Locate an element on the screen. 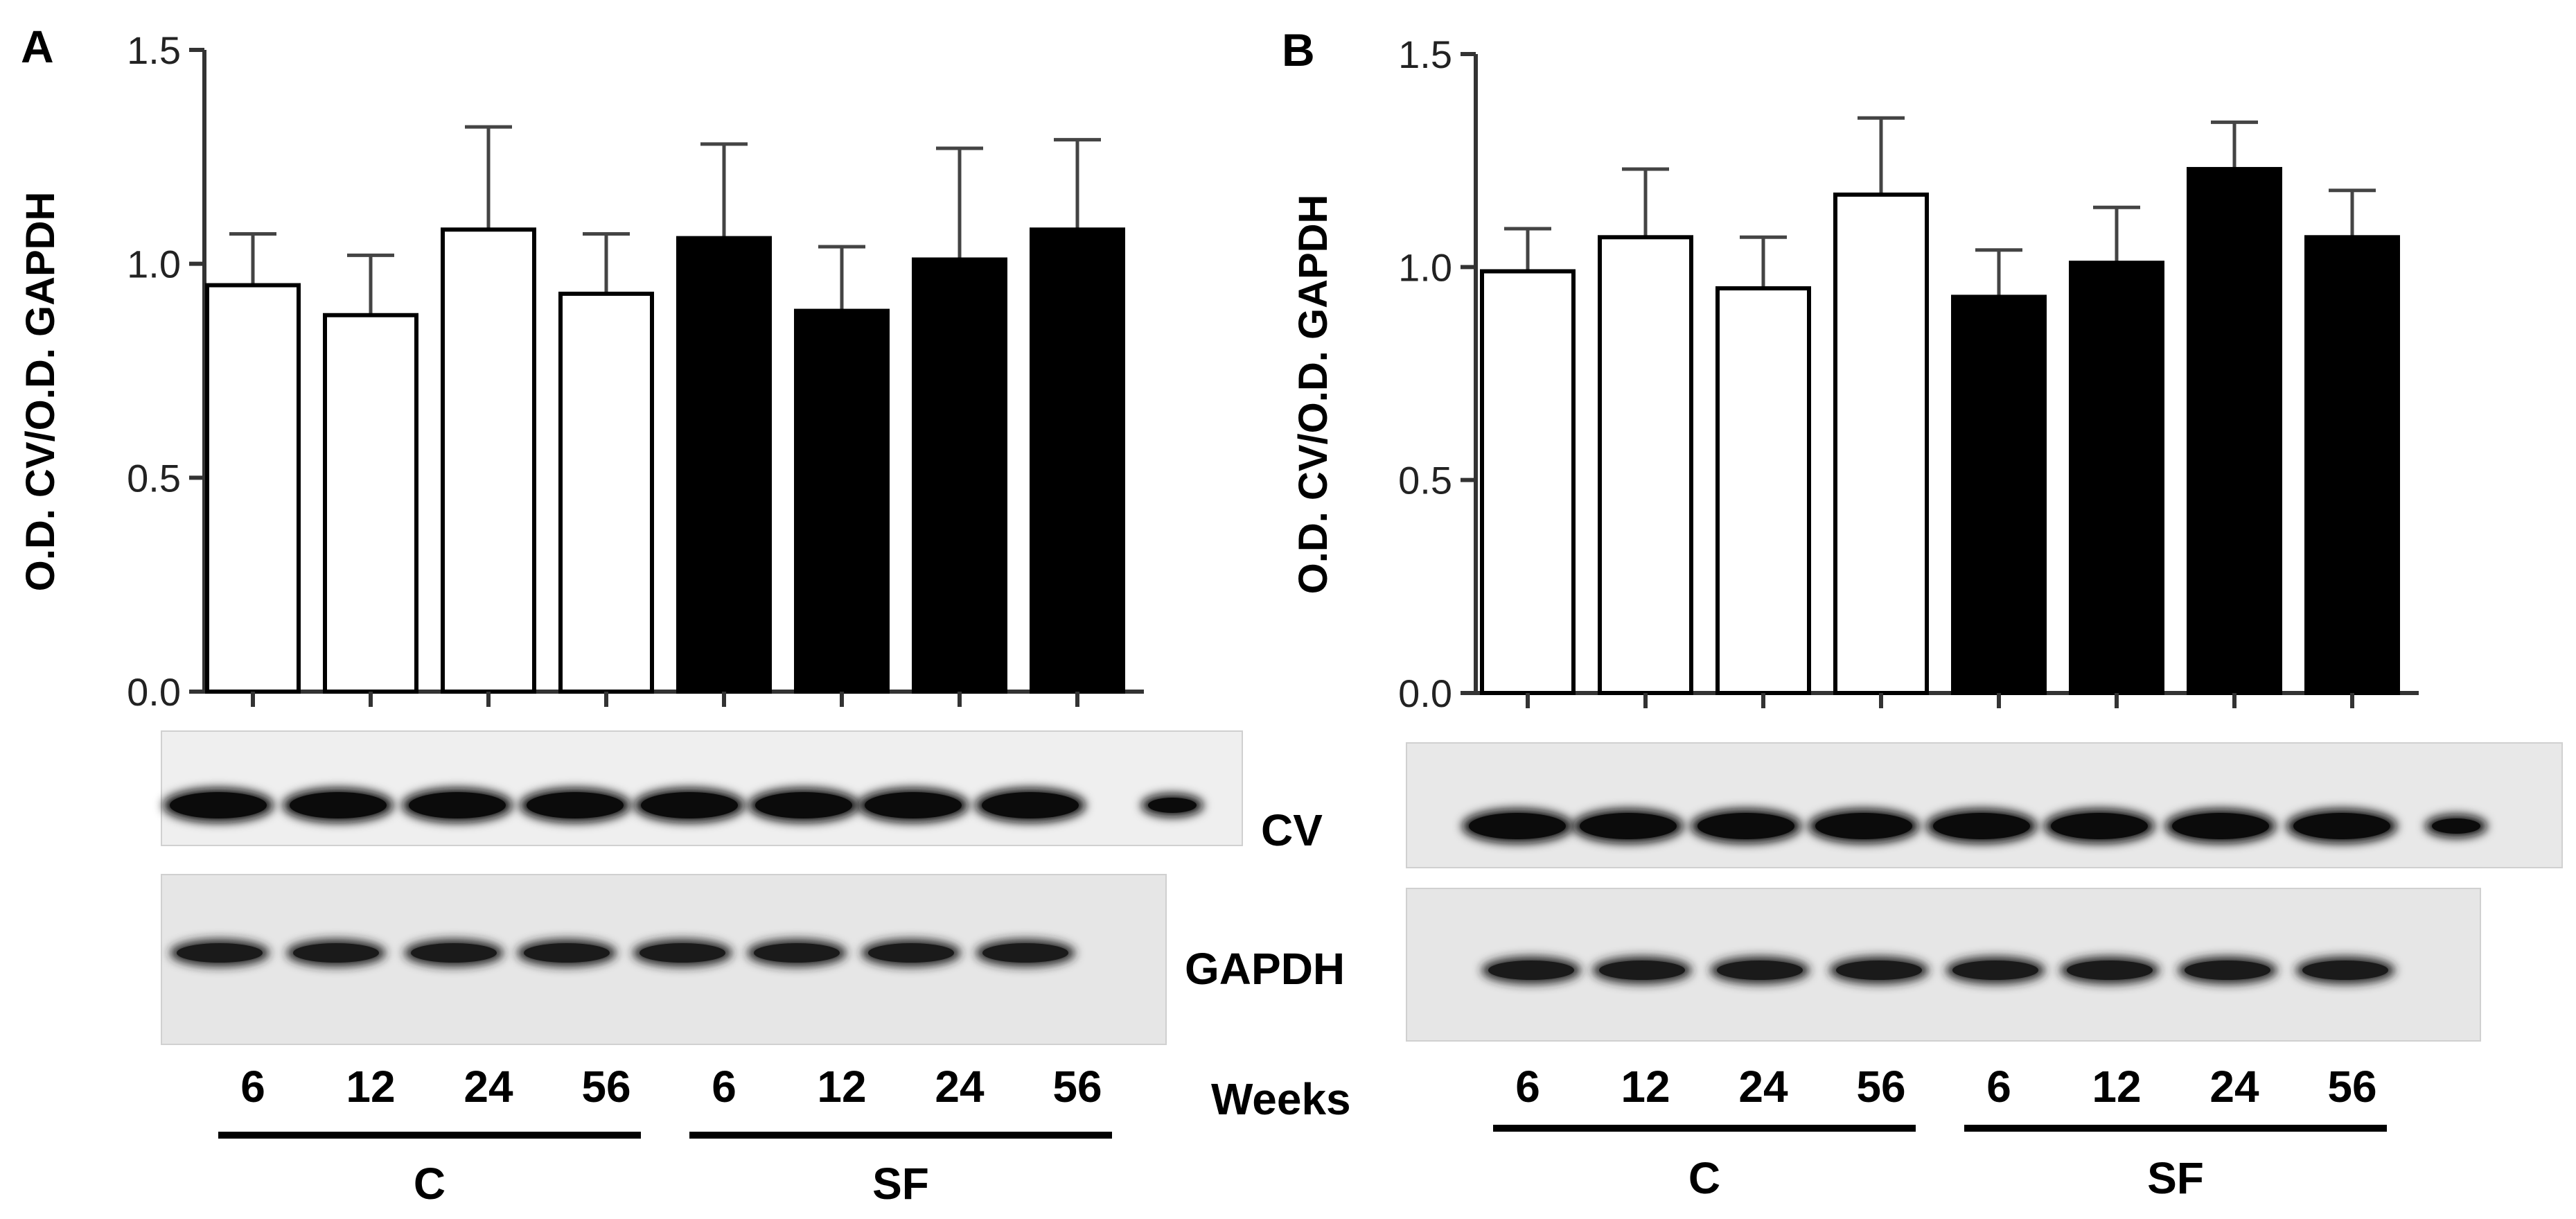 This screenshot has width=2576, height=1219. weeks-label: Weeks is located at coordinates (1281, 1099).